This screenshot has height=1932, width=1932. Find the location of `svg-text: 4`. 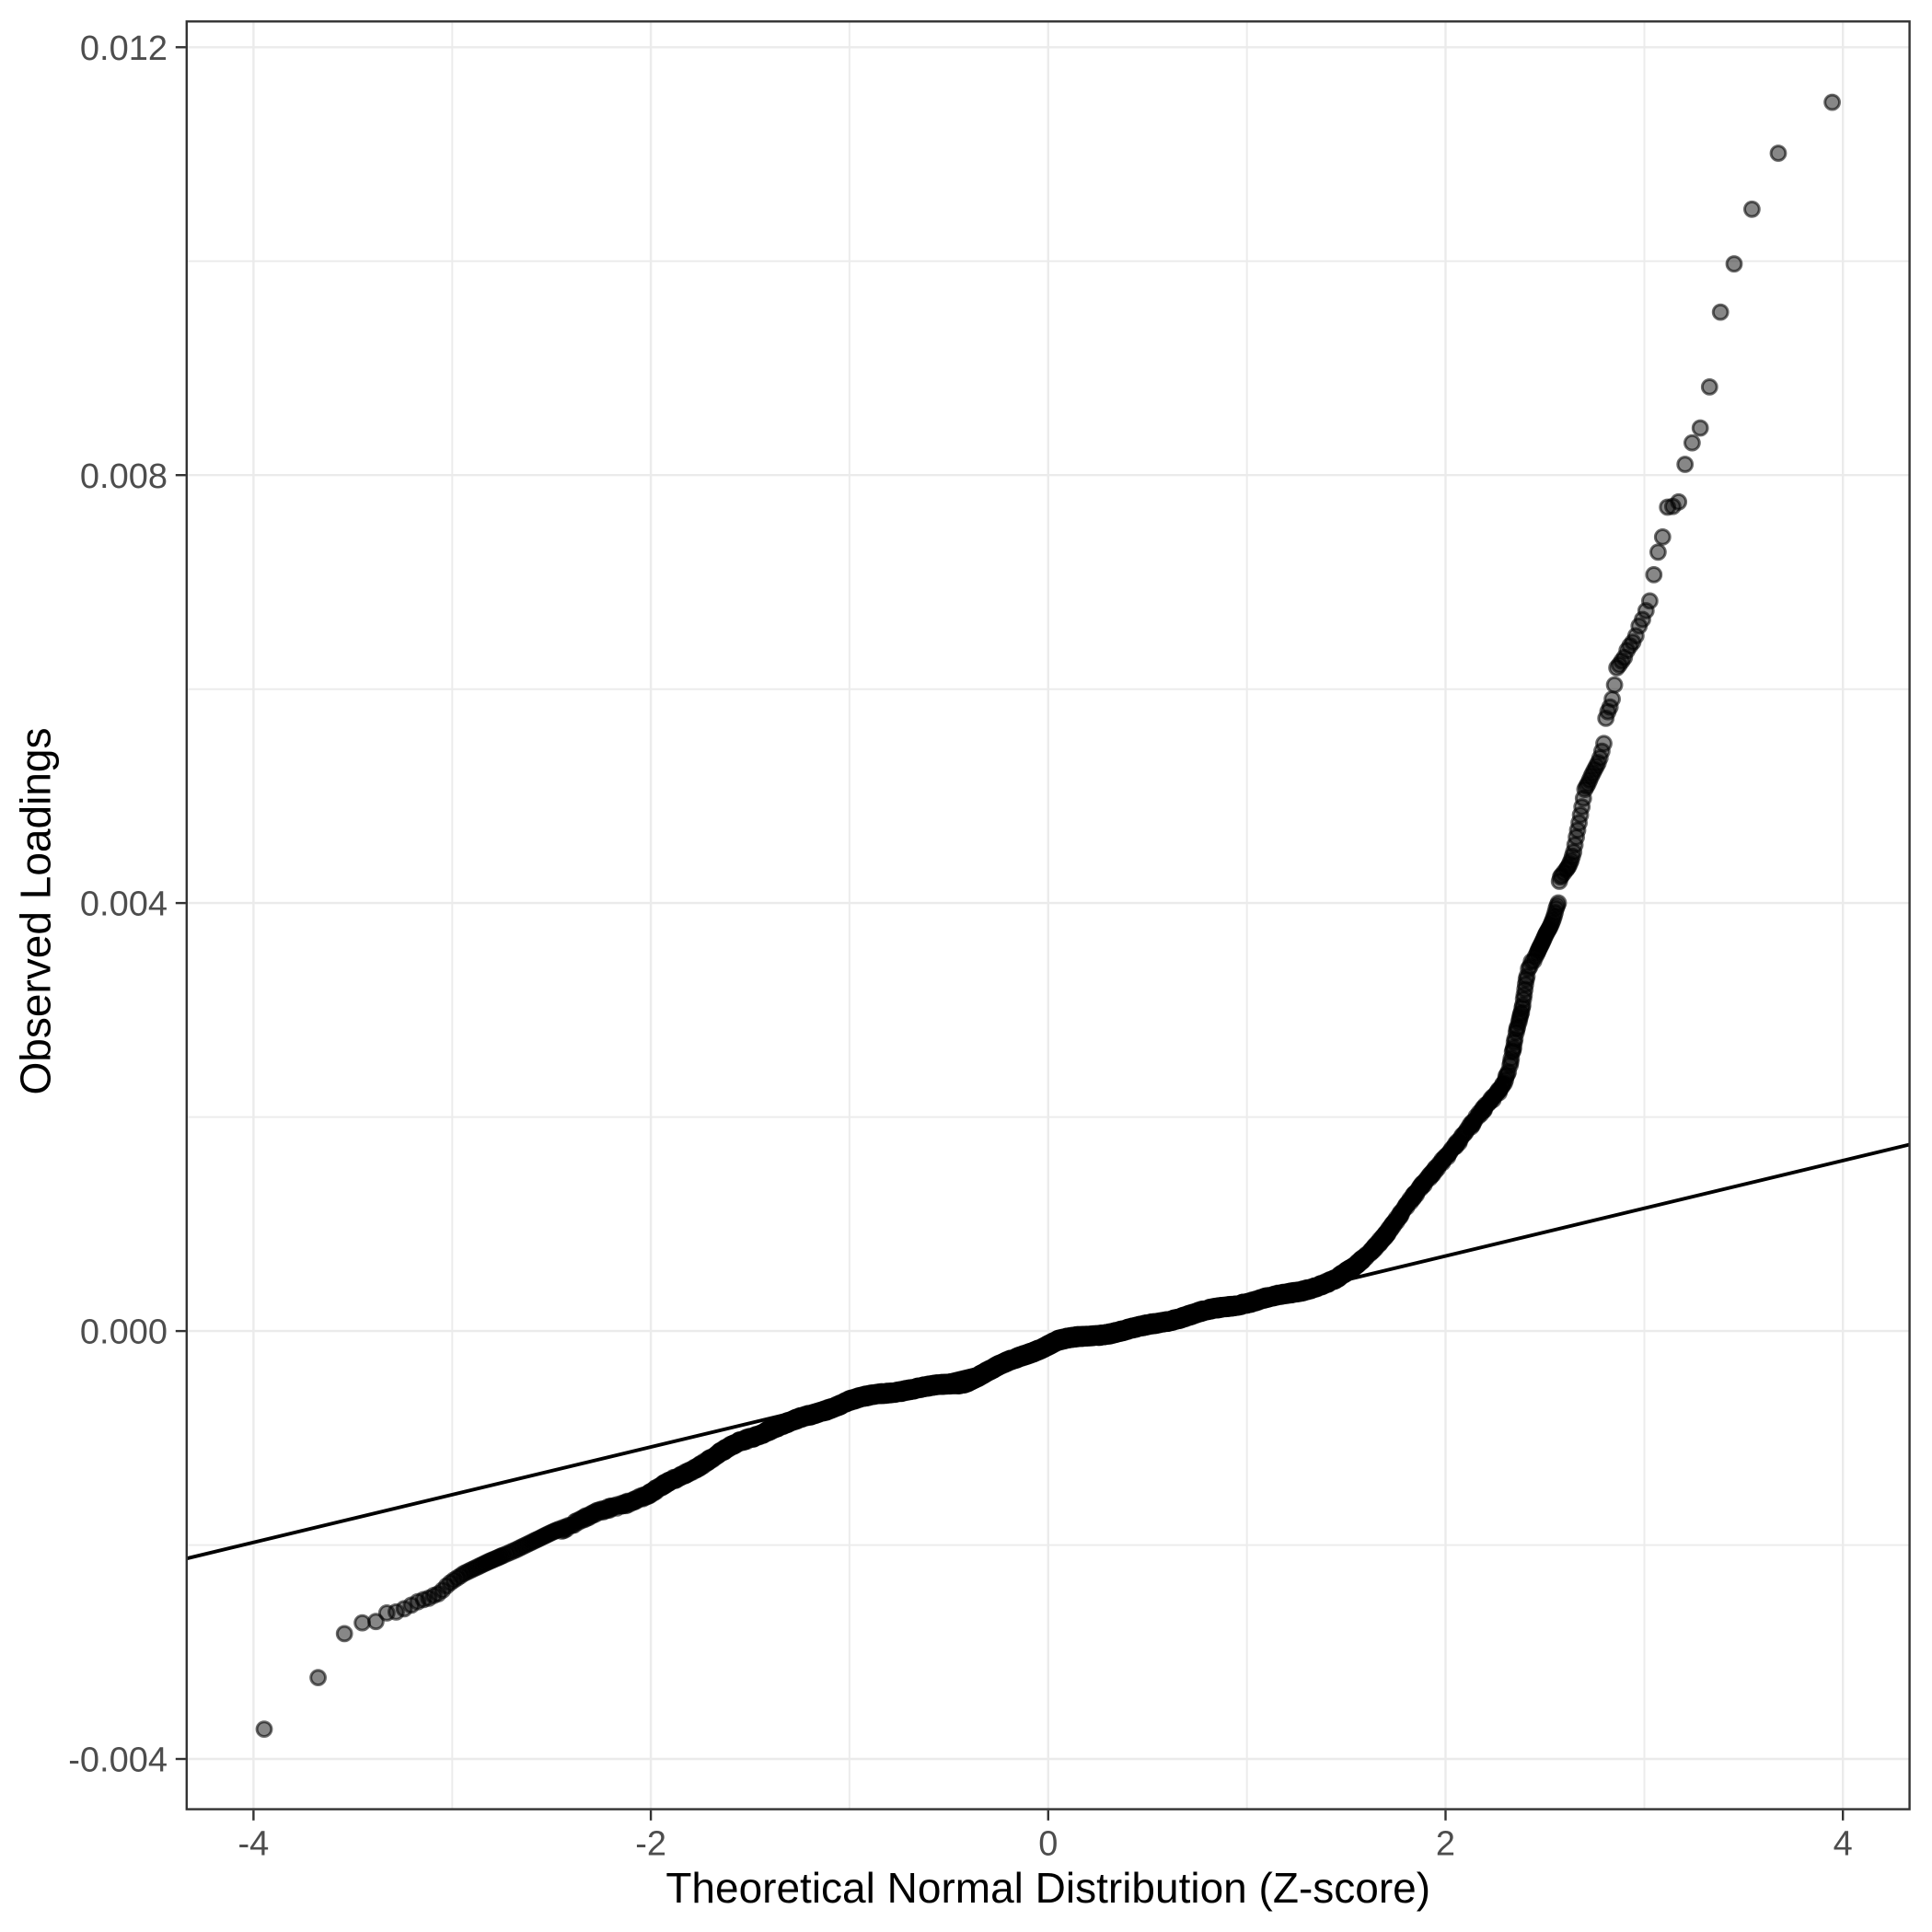

svg-text: 4 is located at coordinates (1844, 1844).